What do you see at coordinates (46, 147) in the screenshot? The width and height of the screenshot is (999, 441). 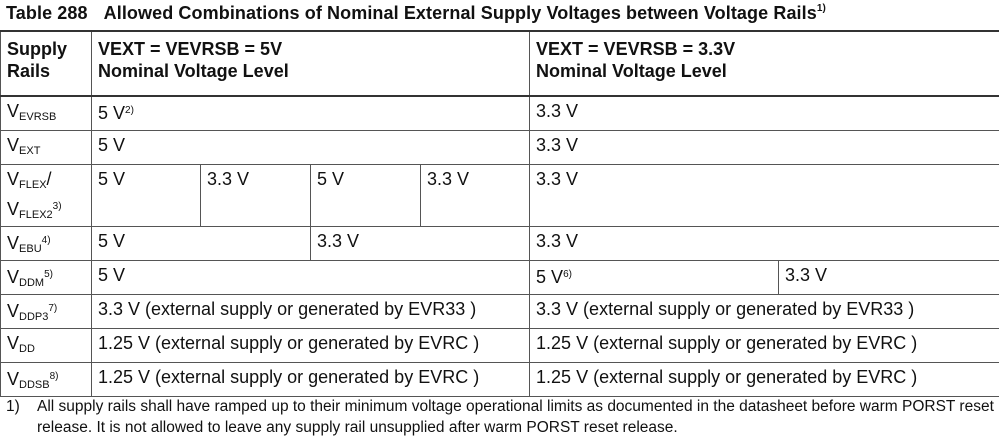 I see `rail-vext: VEXT` at bounding box center [46, 147].